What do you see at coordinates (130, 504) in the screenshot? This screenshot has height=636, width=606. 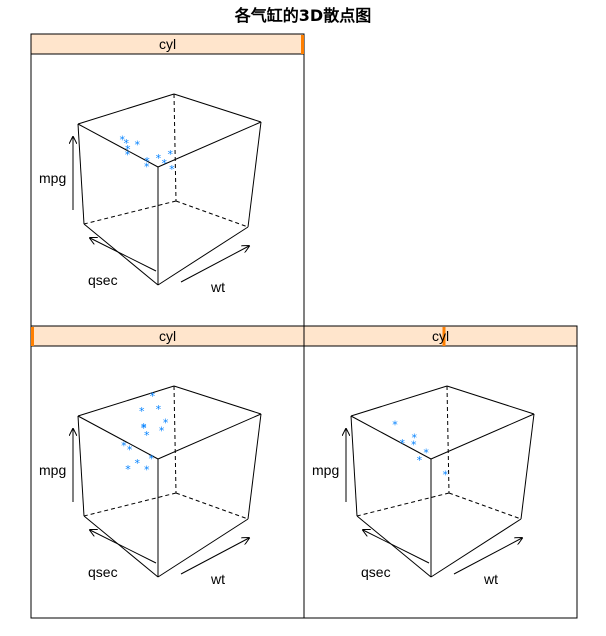 I see `bottom-left-cube-edge-back-left` at bounding box center [130, 504].